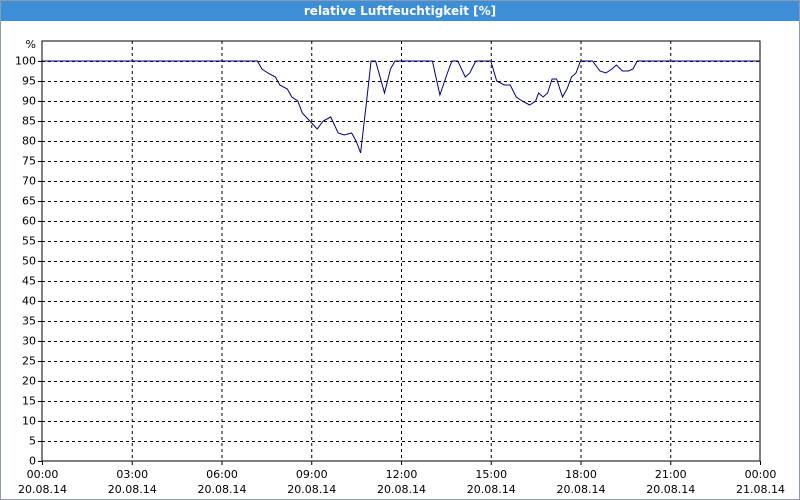 The width and height of the screenshot is (800, 500). What do you see at coordinates (29, 301) in the screenshot?
I see `y-tick-label: 40` at bounding box center [29, 301].